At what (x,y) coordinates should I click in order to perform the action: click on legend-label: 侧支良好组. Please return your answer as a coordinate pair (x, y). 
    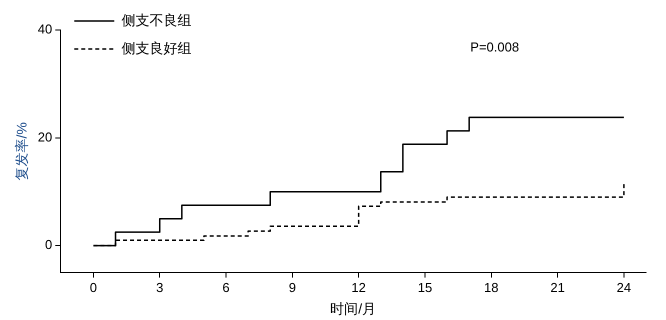
    Looking at the image, I should click on (156, 48).